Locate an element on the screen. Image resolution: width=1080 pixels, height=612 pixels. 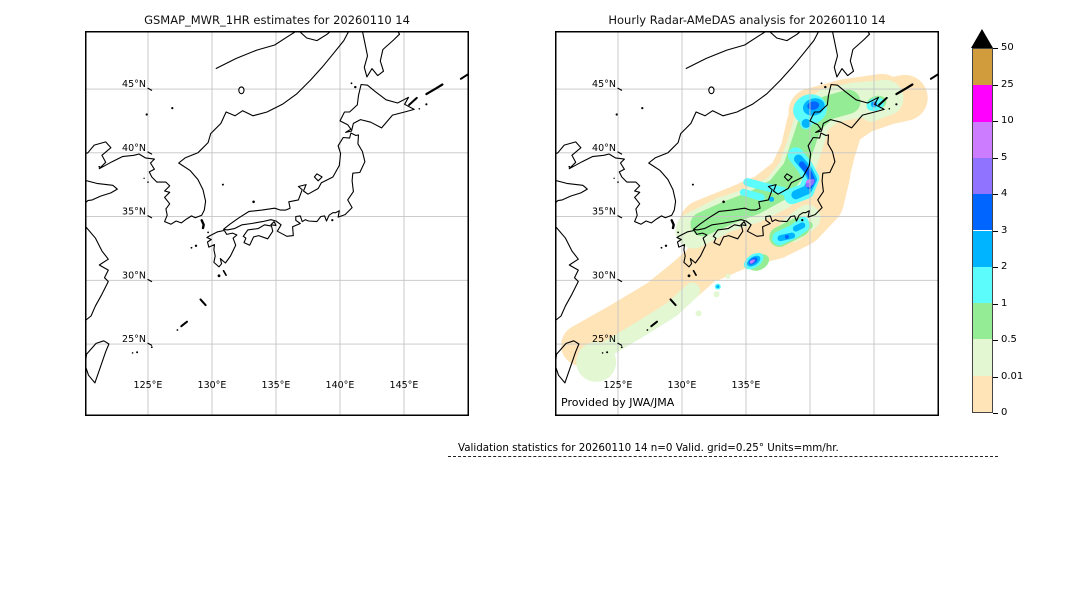
sakhalin-coastline is located at coordinates (381, 54).